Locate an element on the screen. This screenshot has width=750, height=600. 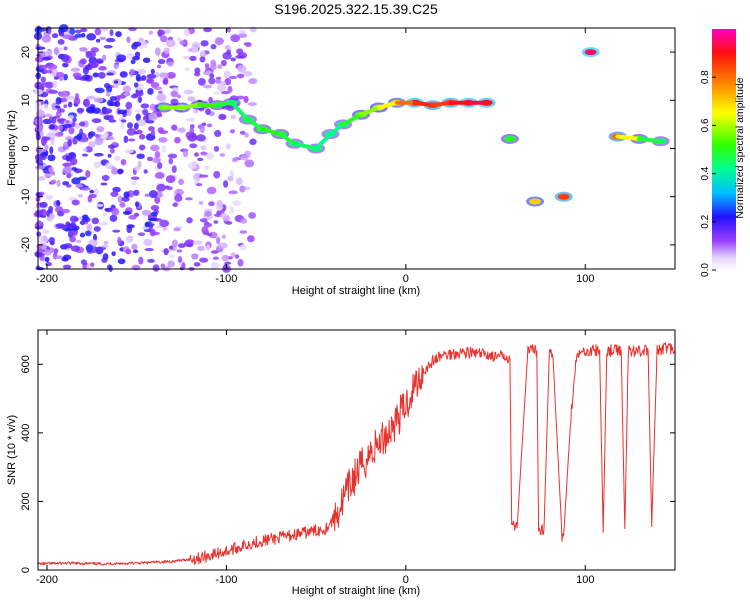
y-tick-label: 400 is located at coordinates (26, 433).